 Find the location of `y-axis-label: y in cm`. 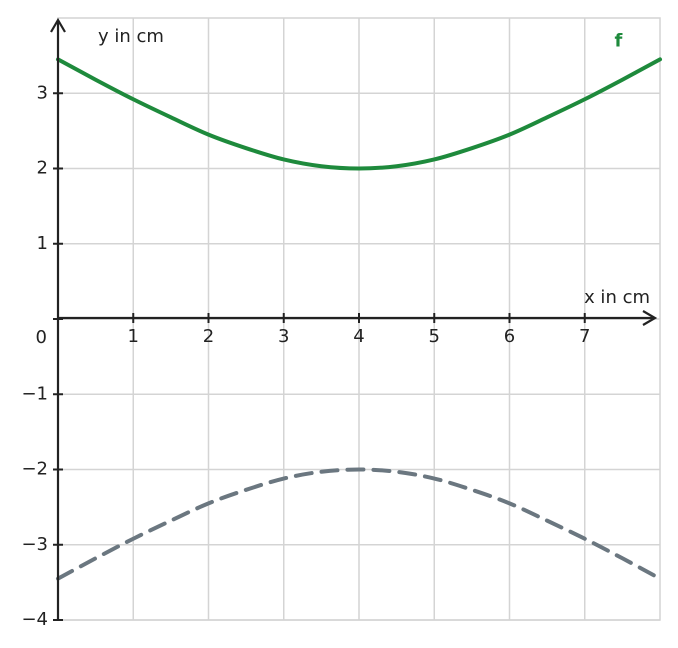

y-axis-label: y in cm is located at coordinates (131, 36).